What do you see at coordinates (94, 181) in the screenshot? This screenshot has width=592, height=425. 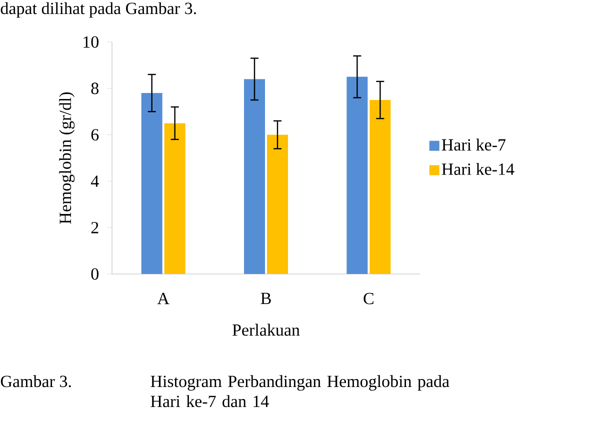 I see `y-tick-label: 4` at bounding box center [94, 181].